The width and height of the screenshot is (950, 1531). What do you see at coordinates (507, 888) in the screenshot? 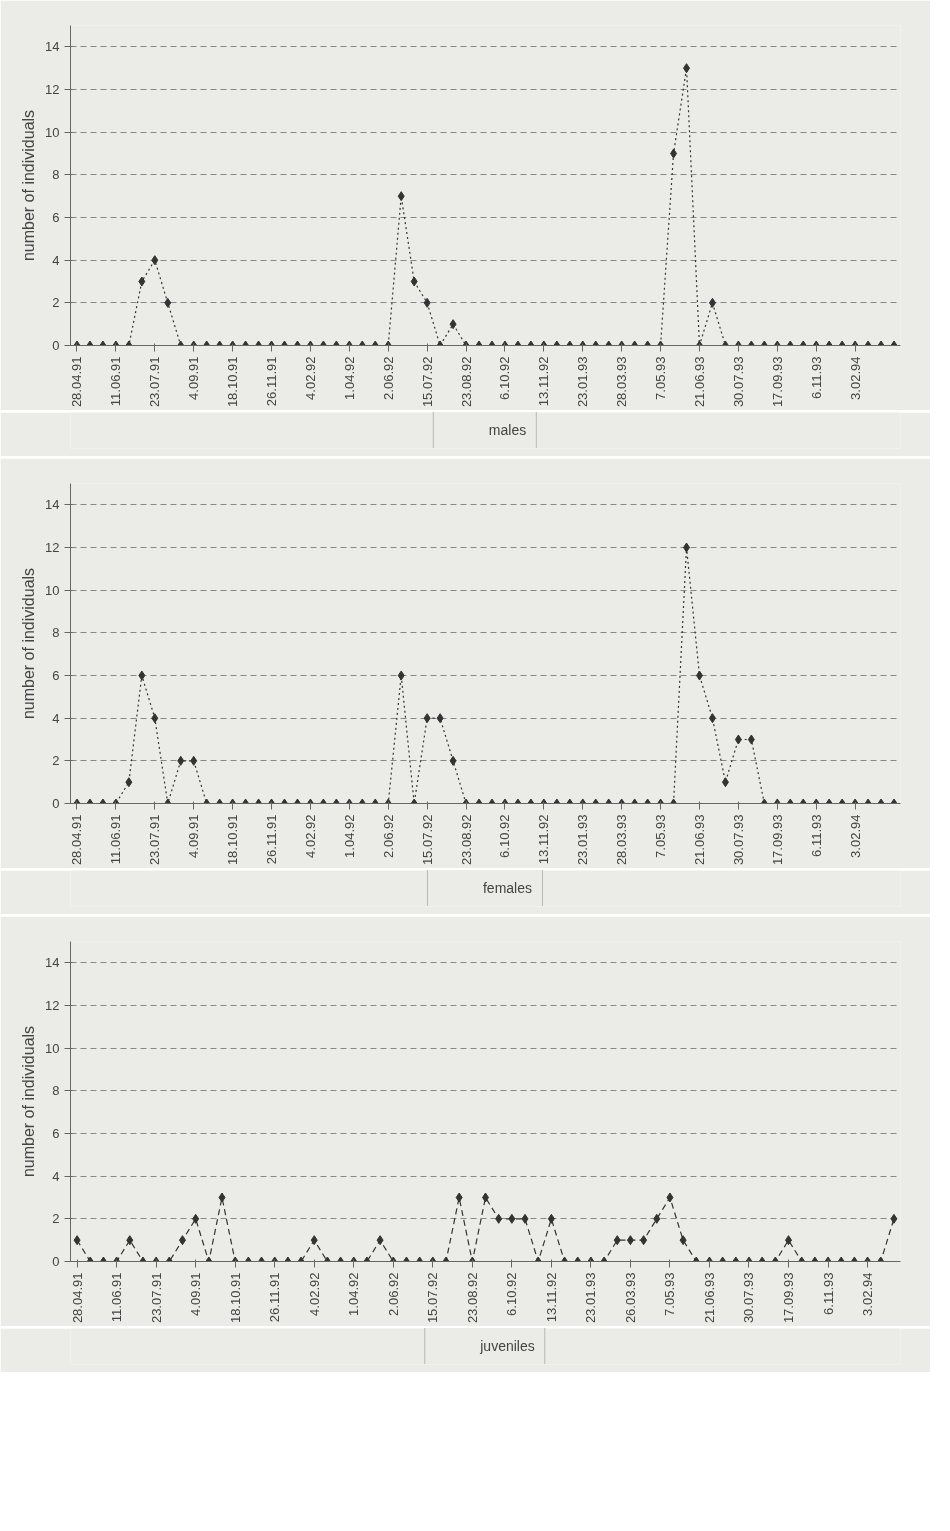
I see `text: females` at bounding box center [507, 888].